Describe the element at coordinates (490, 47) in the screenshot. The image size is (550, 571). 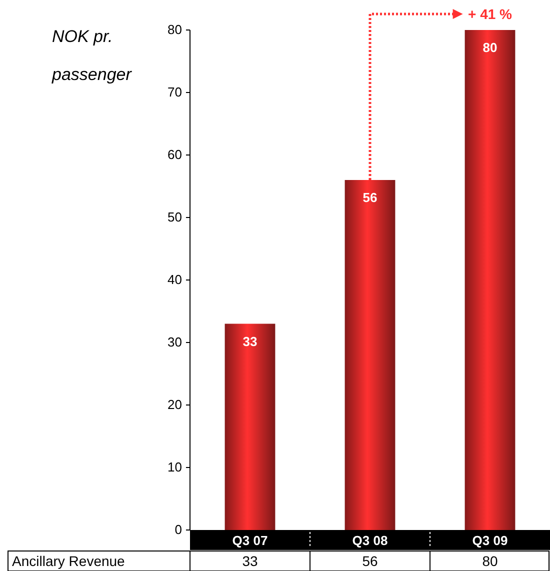
I see `data-label: 80` at that location.